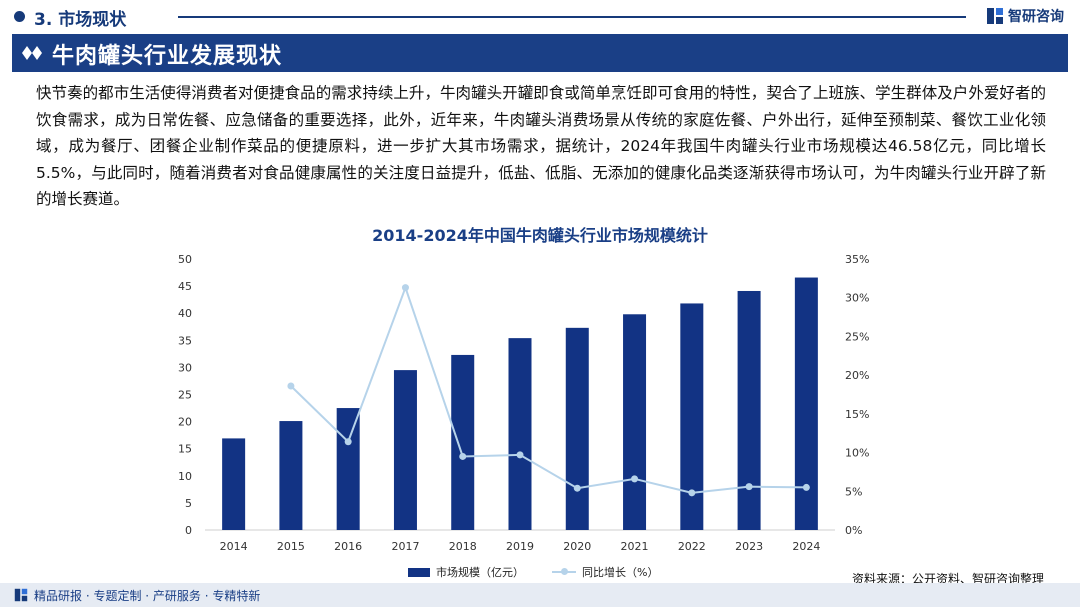  What do you see at coordinates (348, 546) in the screenshot?
I see `x-tick-label: 2016` at bounding box center [348, 546].